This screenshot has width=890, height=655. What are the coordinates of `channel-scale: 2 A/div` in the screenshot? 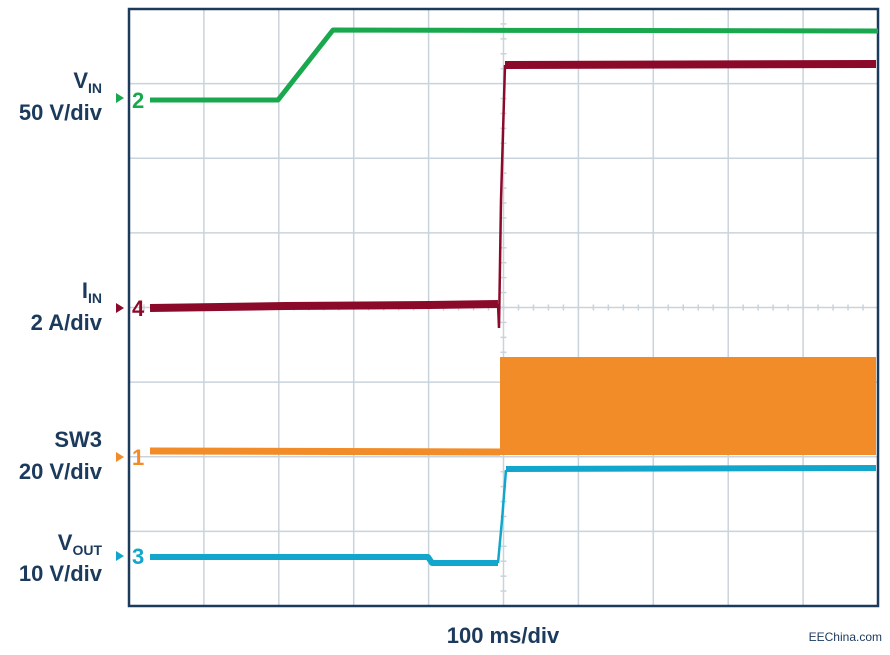 It's located at (67, 322).